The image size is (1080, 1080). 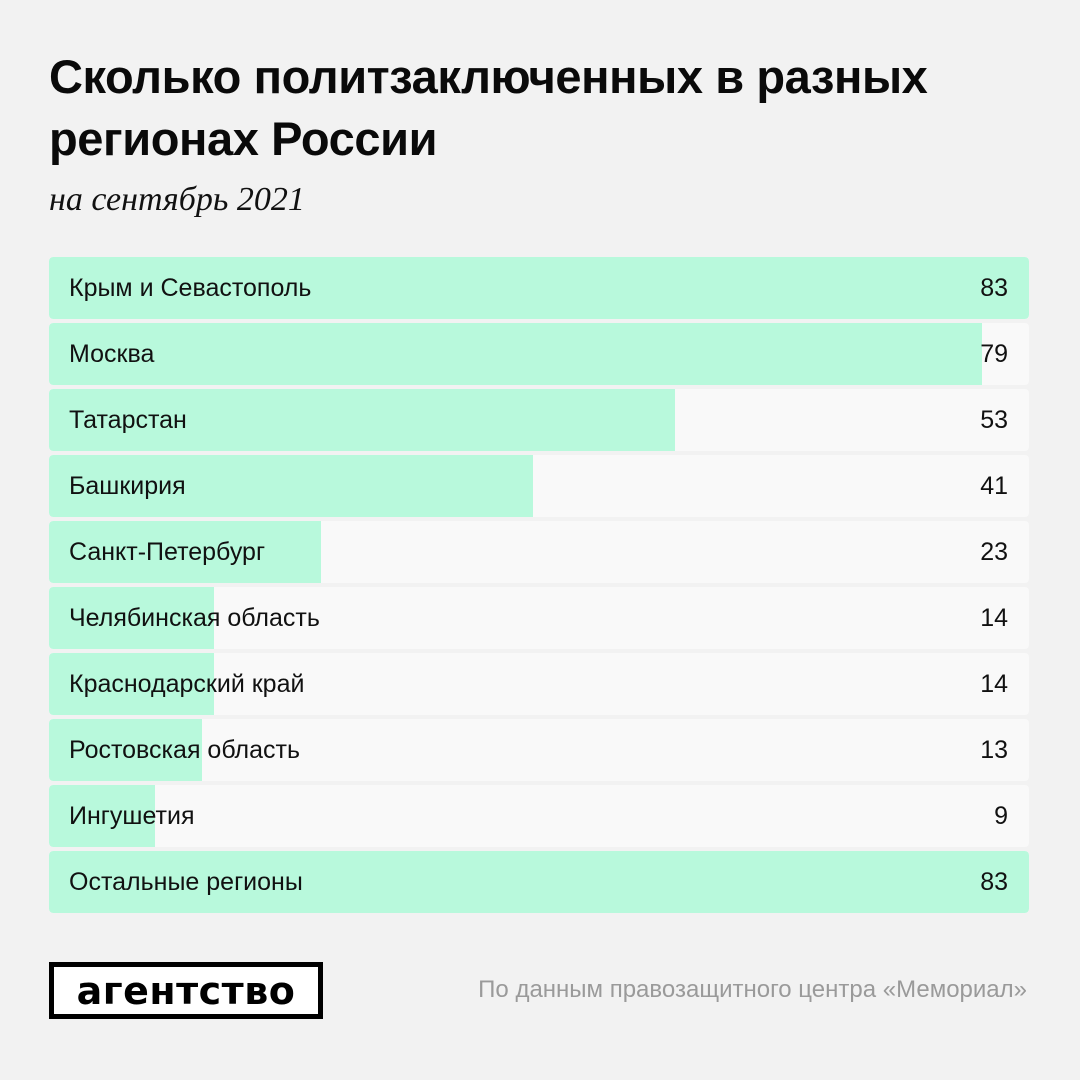 What do you see at coordinates (194, 618) in the screenshot?
I see `category-label: Челябинская область` at bounding box center [194, 618].